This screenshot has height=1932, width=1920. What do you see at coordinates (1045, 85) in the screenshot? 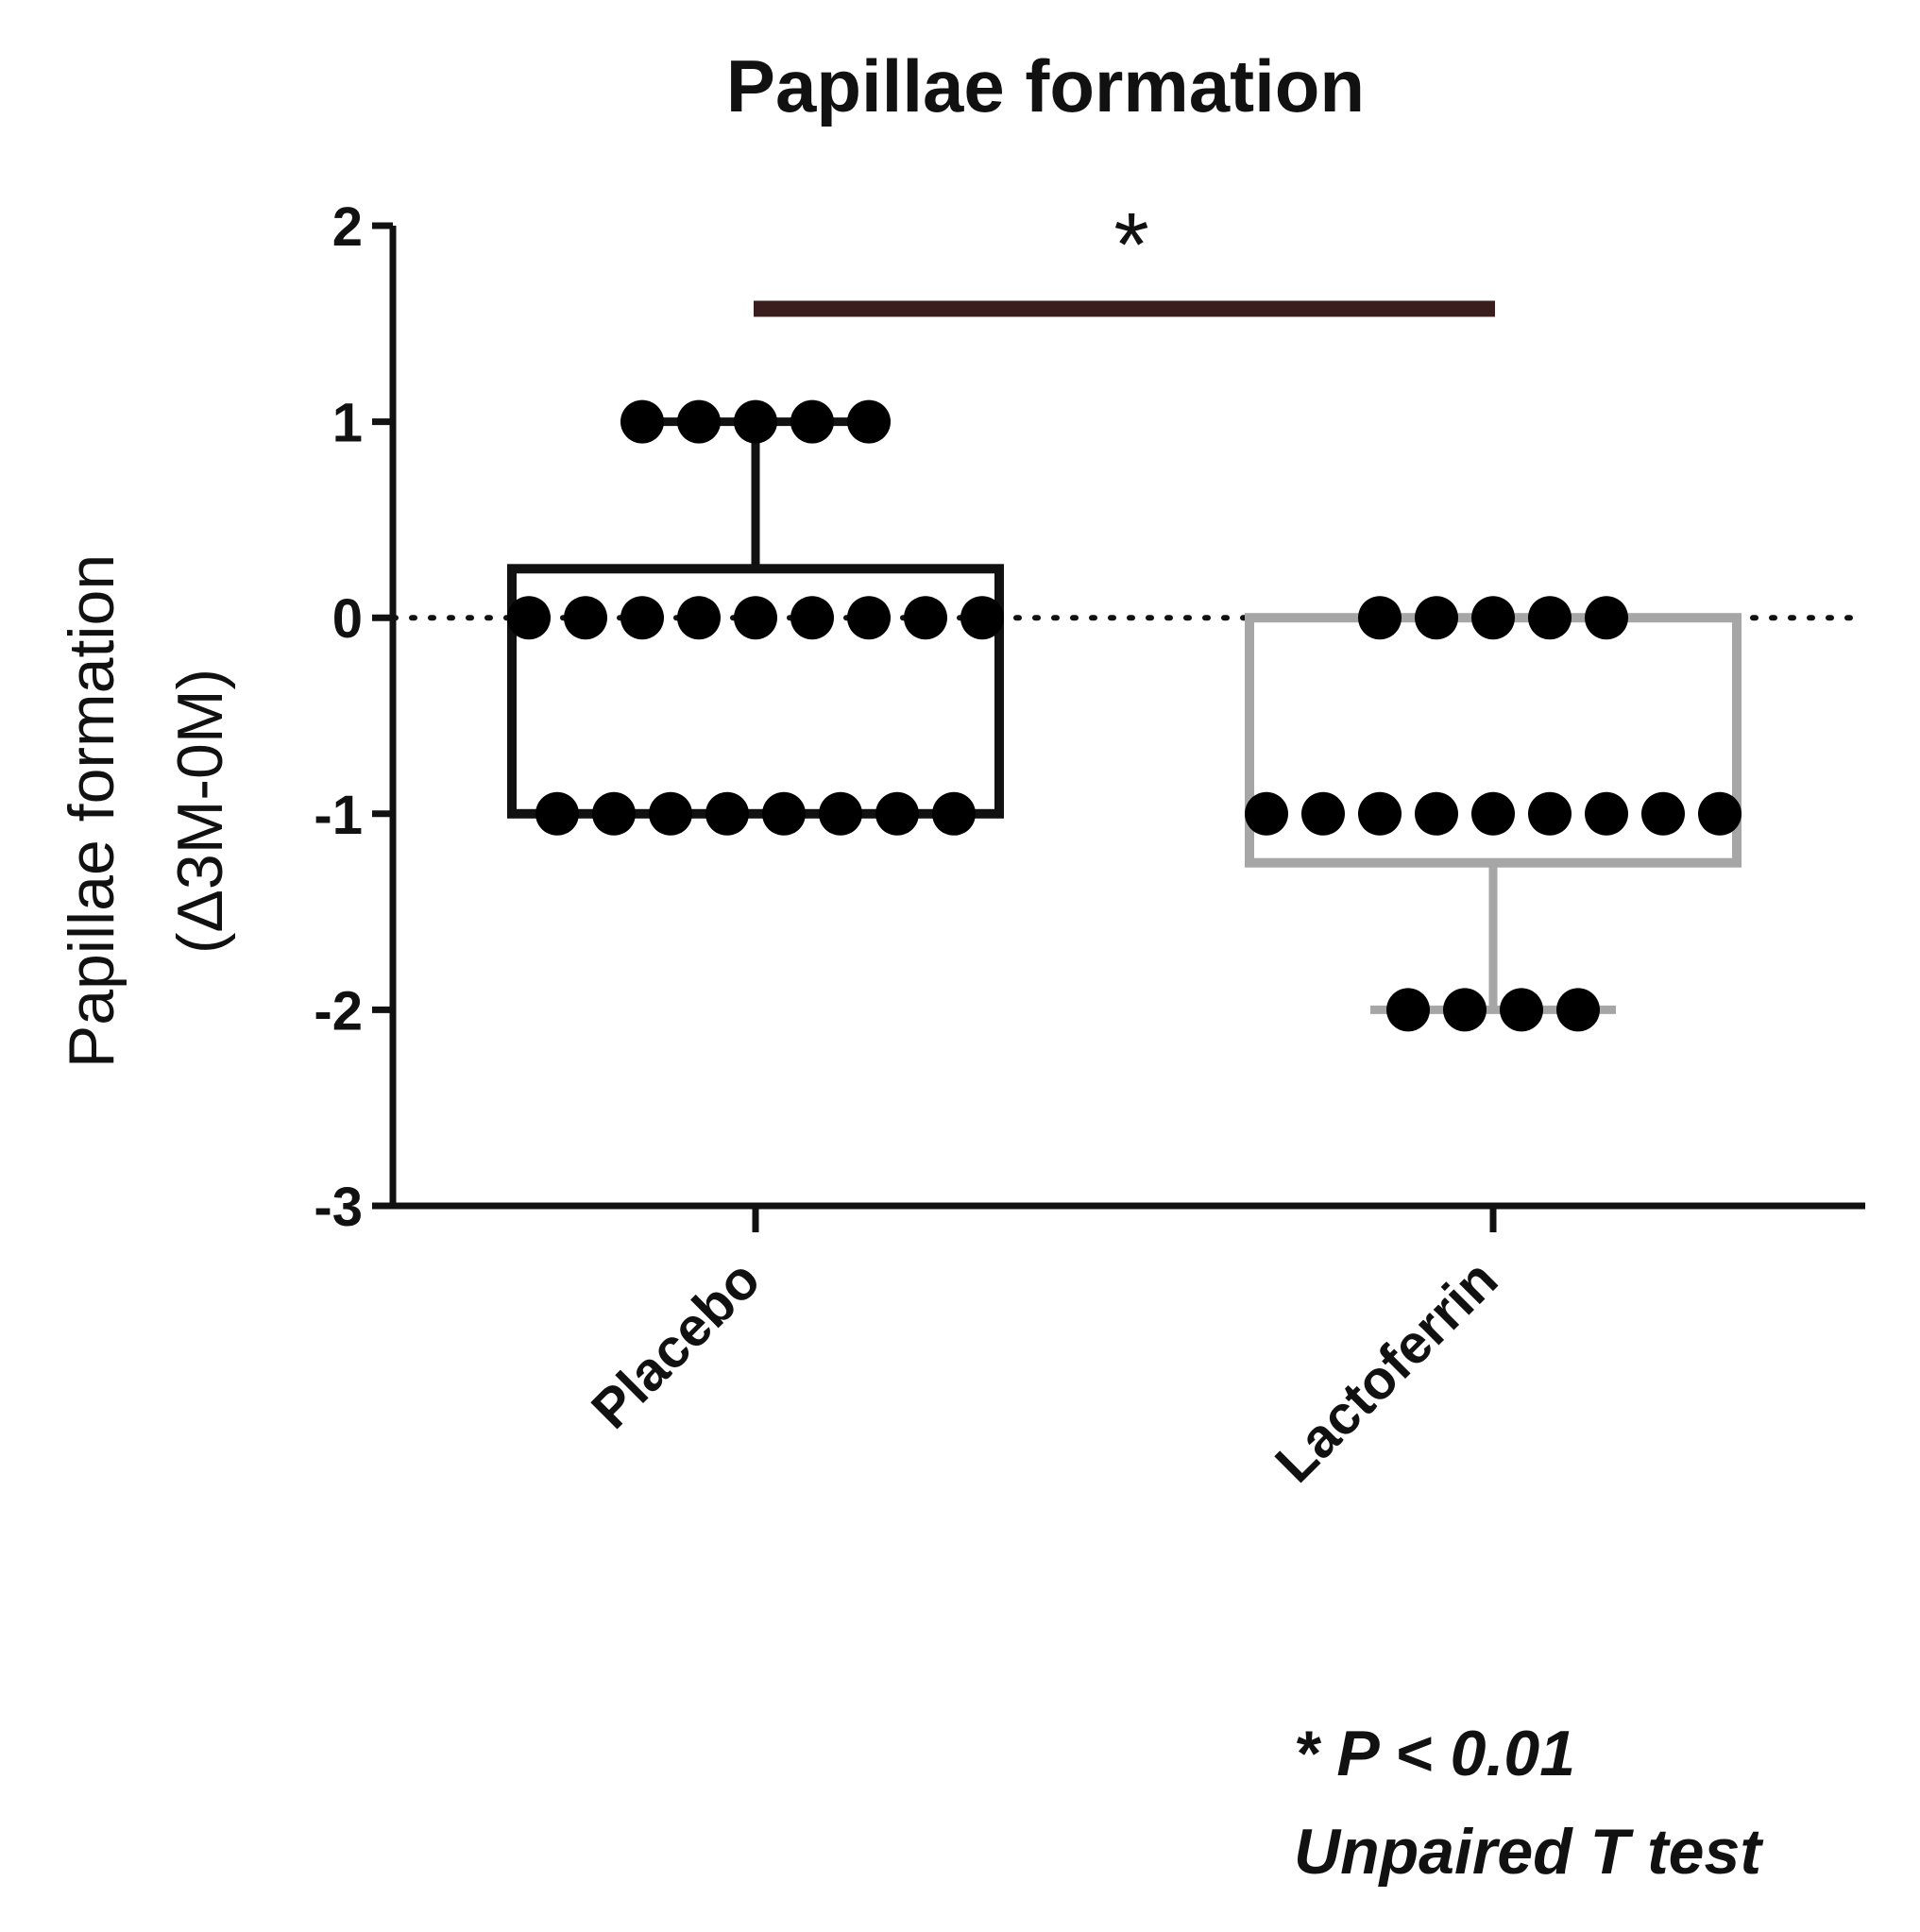
I see `chart-title: Papillae formation` at bounding box center [1045, 85].